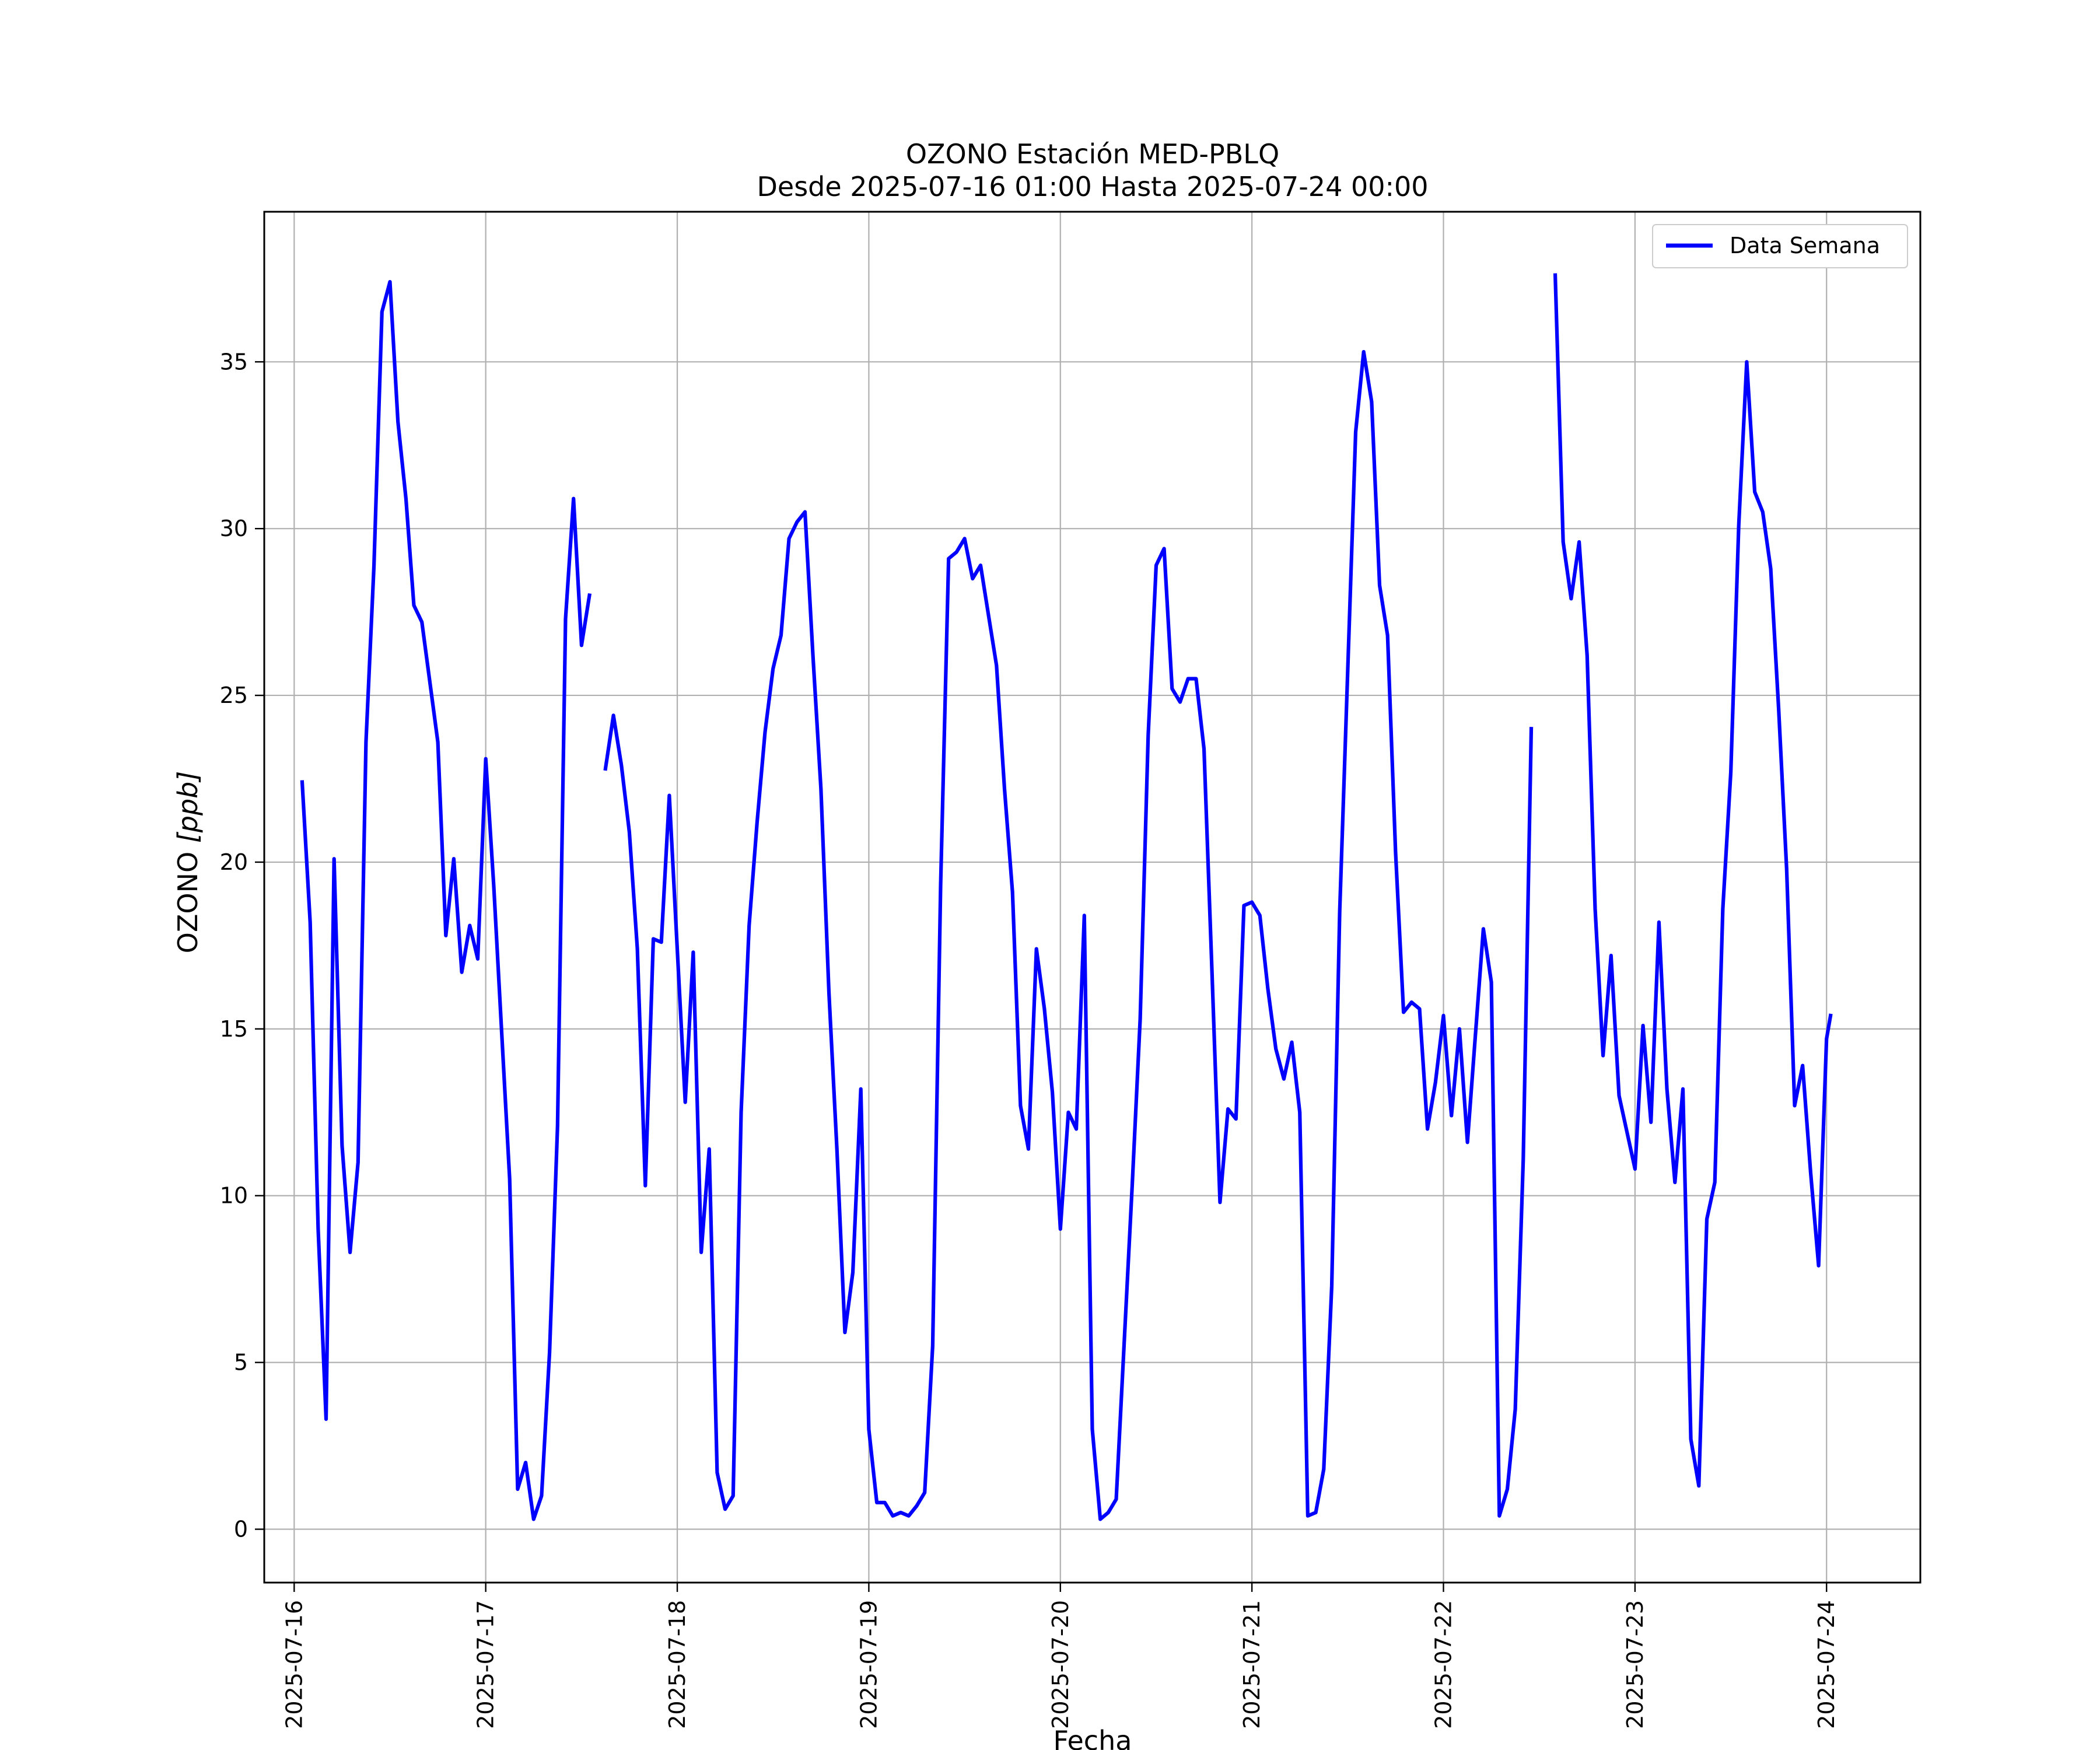 The image size is (2100, 1750). Describe the element at coordinates (486, 1664) in the screenshot. I see `x-tick-label: 2025-07-17` at that location.